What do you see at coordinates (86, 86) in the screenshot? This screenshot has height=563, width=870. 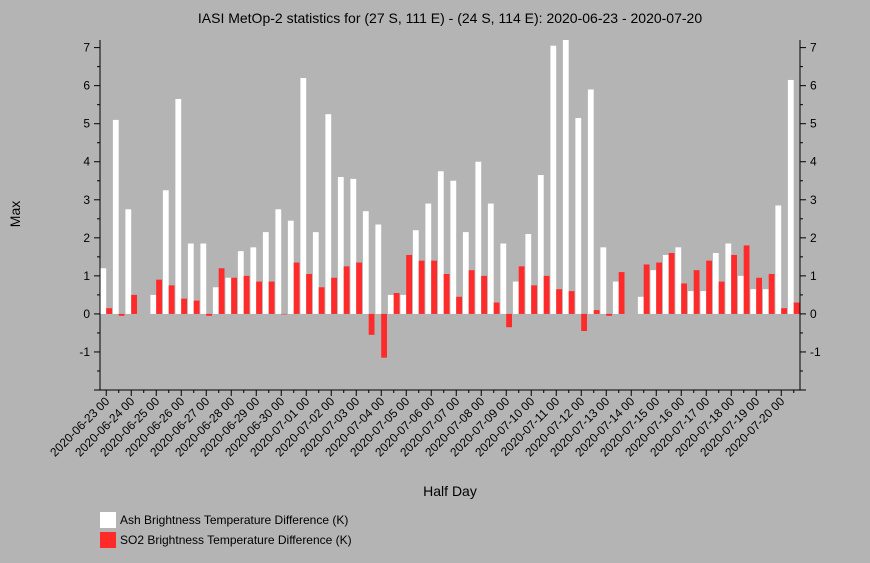 I see `y-tick-label-left: 6` at bounding box center [86, 86].